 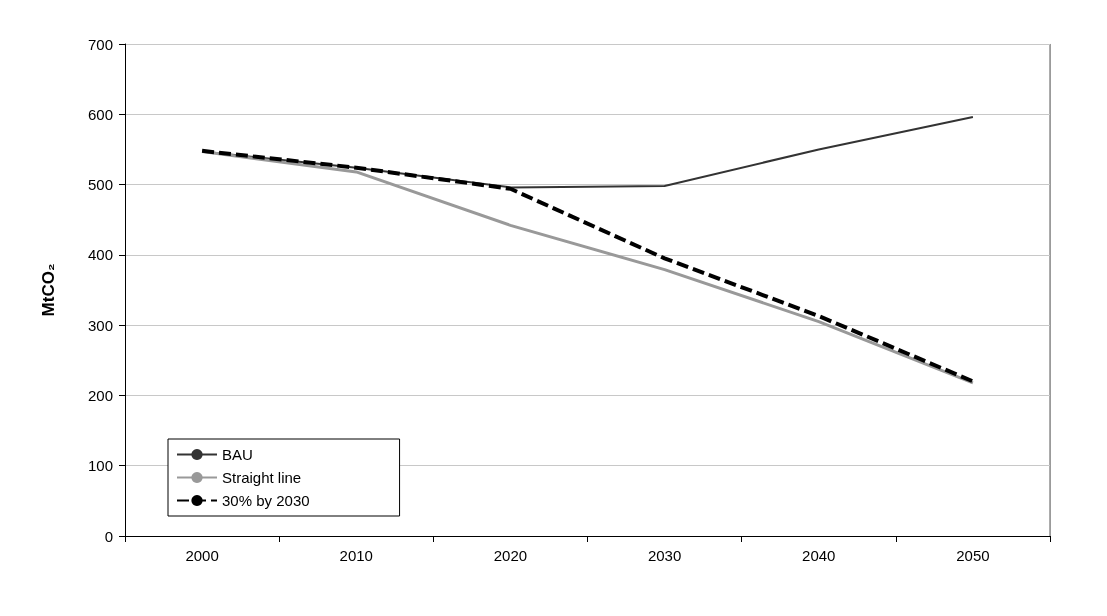 I want to click on x-tick-label: 2020, so click(x=510, y=555).